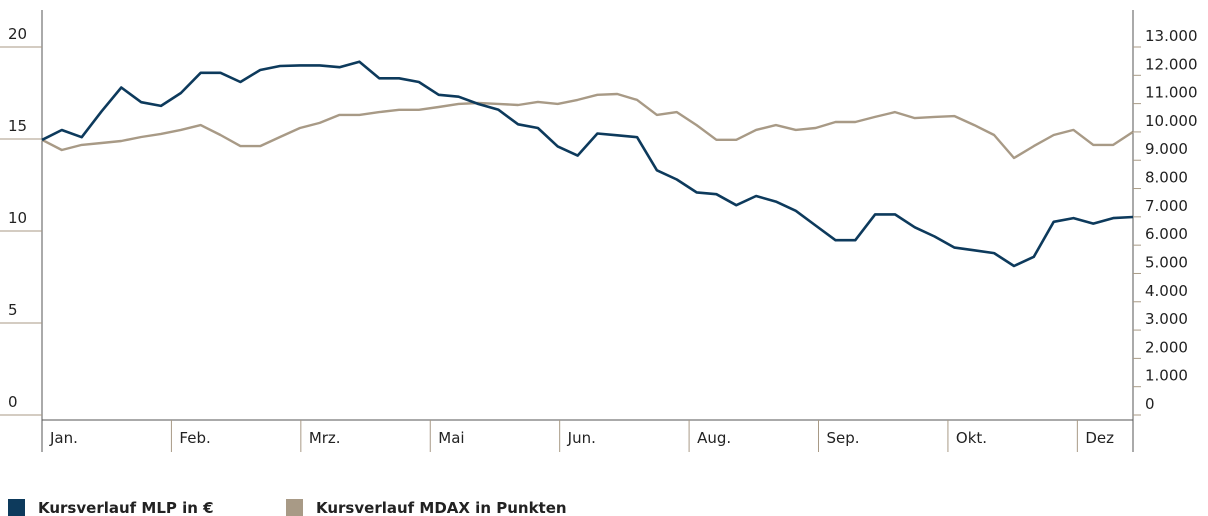  What do you see at coordinates (1171, 121) in the screenshot?
I see `y2-tick-label: 10.000` at bounding box center [1171, 121].